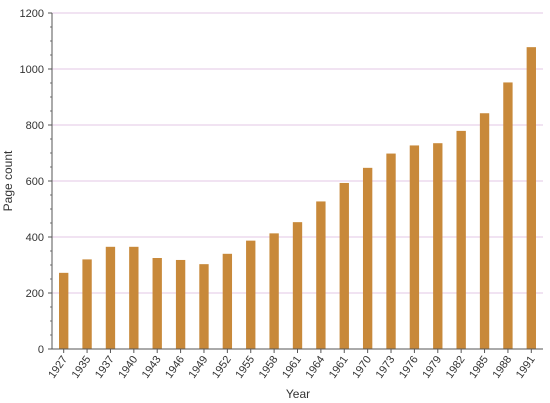 The height and width of the screenshot is (403, 550). I want to click on x-tick-label: 1964, so click(315, 367).